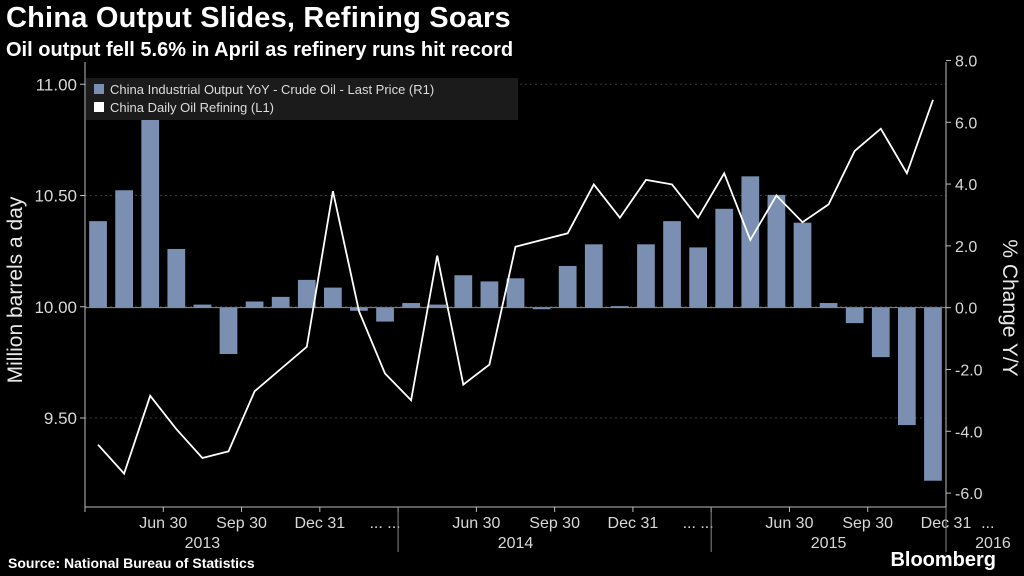  What do you see at coordinates (969, 370) in the screenshot?
I see `right-tick-label: -2.0` at bounding box center [969, 370].